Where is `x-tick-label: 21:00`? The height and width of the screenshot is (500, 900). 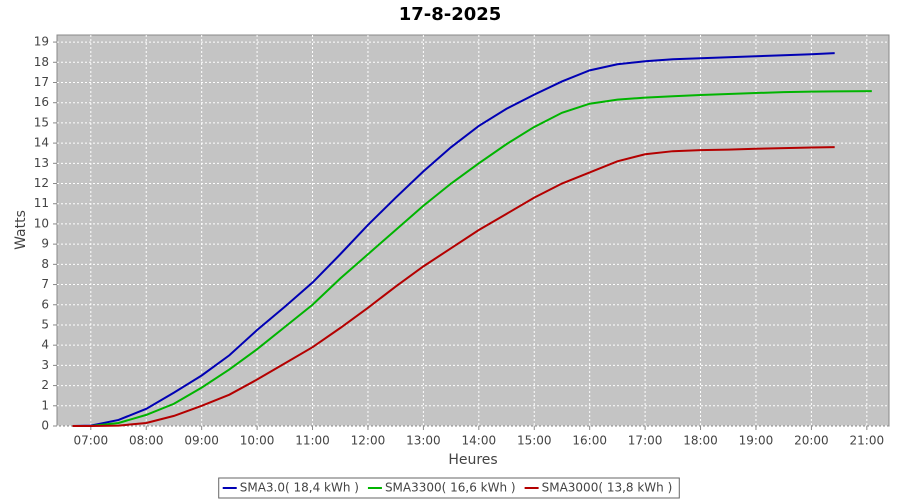
x-tick-label: 21:00 is located at coordinates (867, 441).